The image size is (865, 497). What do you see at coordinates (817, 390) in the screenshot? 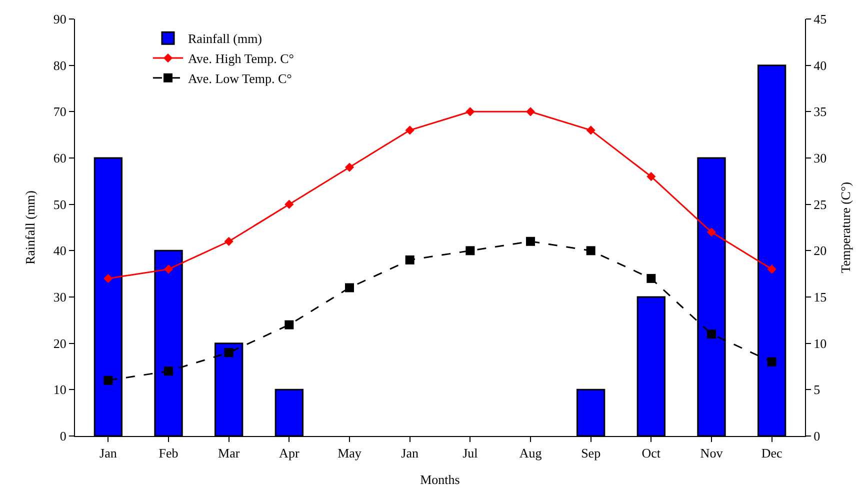
I see `y2-tick-label: 5` at bounding box center [817, 390].